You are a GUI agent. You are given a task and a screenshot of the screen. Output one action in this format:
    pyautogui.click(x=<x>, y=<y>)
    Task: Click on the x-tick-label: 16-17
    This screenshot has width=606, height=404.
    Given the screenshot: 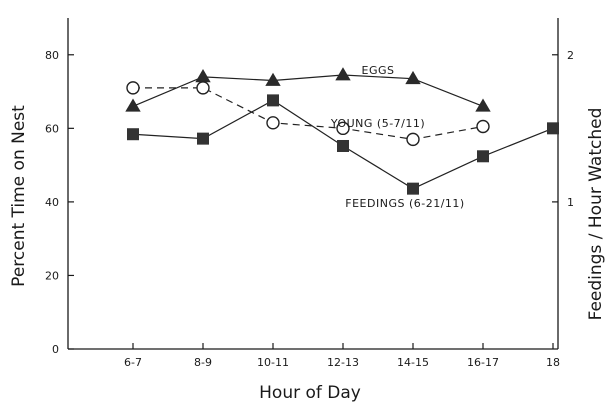 What is the action you would take?
    pyautogui.click(x=483, y=362)
    